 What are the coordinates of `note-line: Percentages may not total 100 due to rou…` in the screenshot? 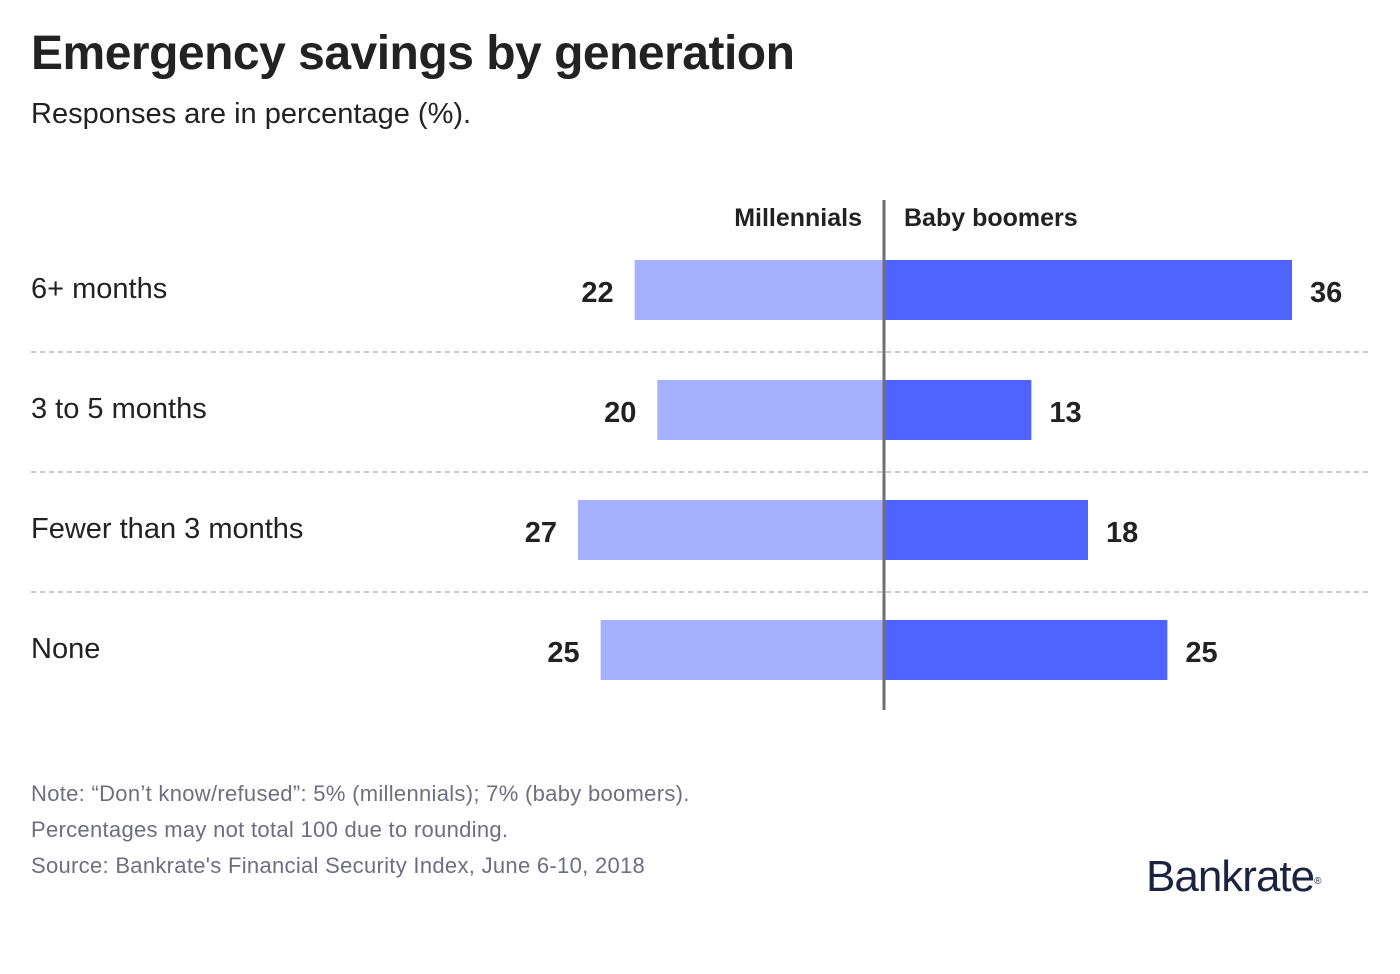 It's located at (270, 829).